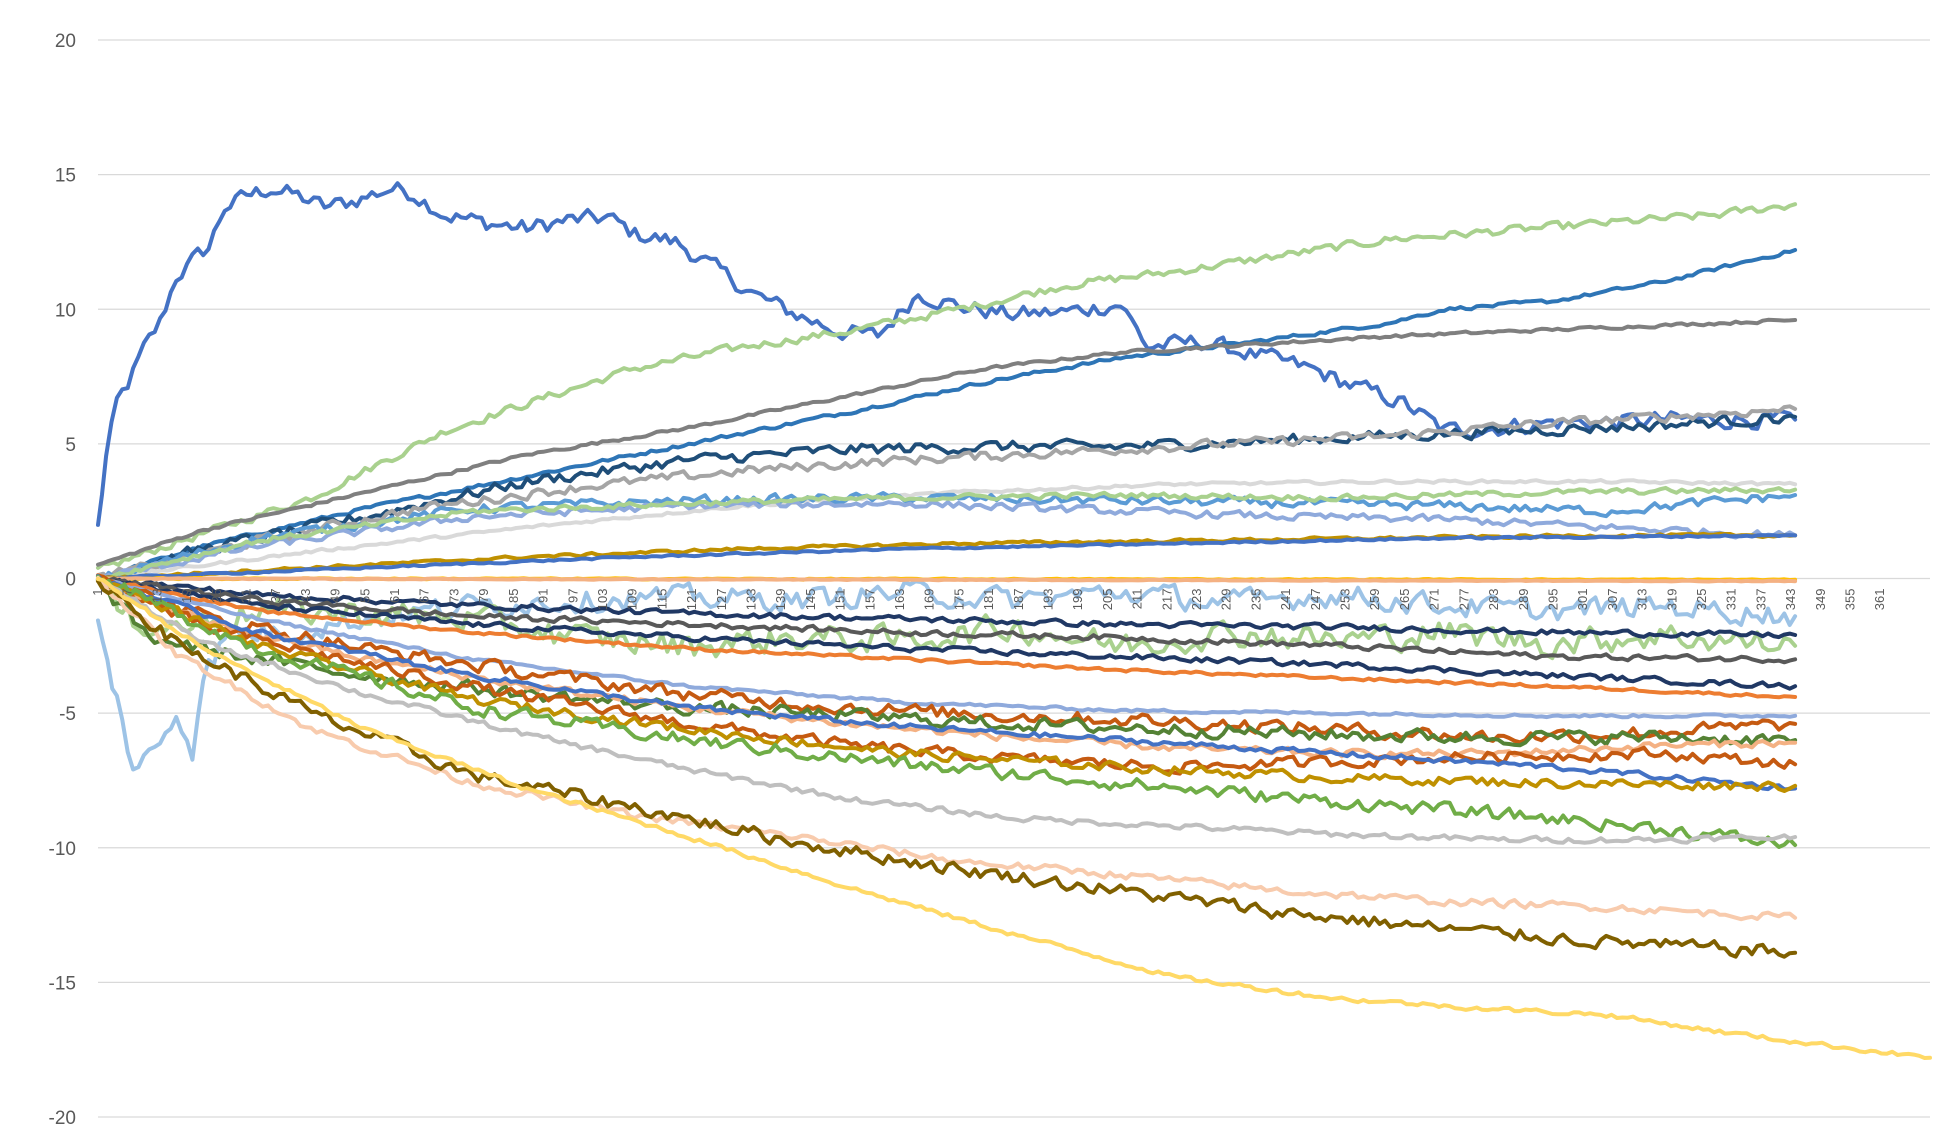 This screenshot has height=1129, width=1940. I want to click on y-tick-label: -20, so click(62, 1118).